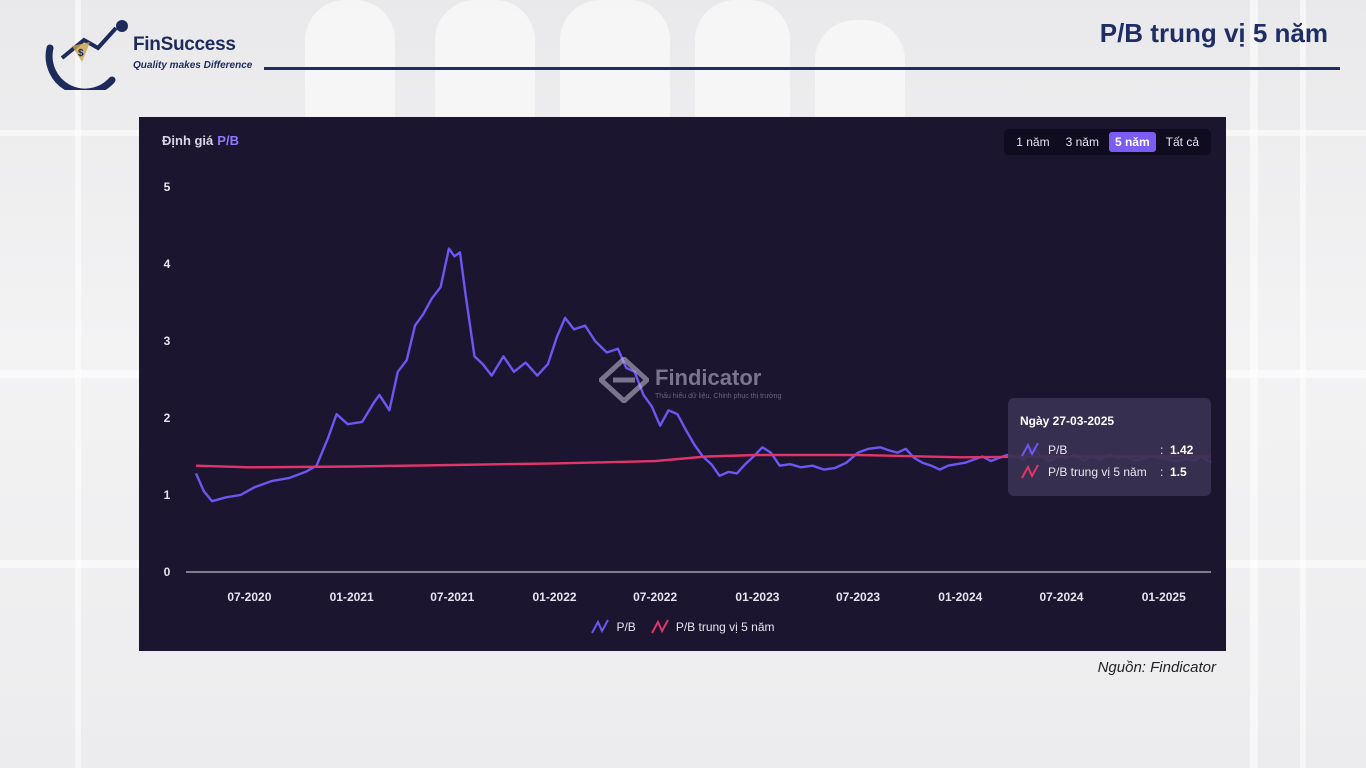  Describe the element at coordinates (352, 597) in the screenshot. I see `x-tick-label: 01-2021` at that location.